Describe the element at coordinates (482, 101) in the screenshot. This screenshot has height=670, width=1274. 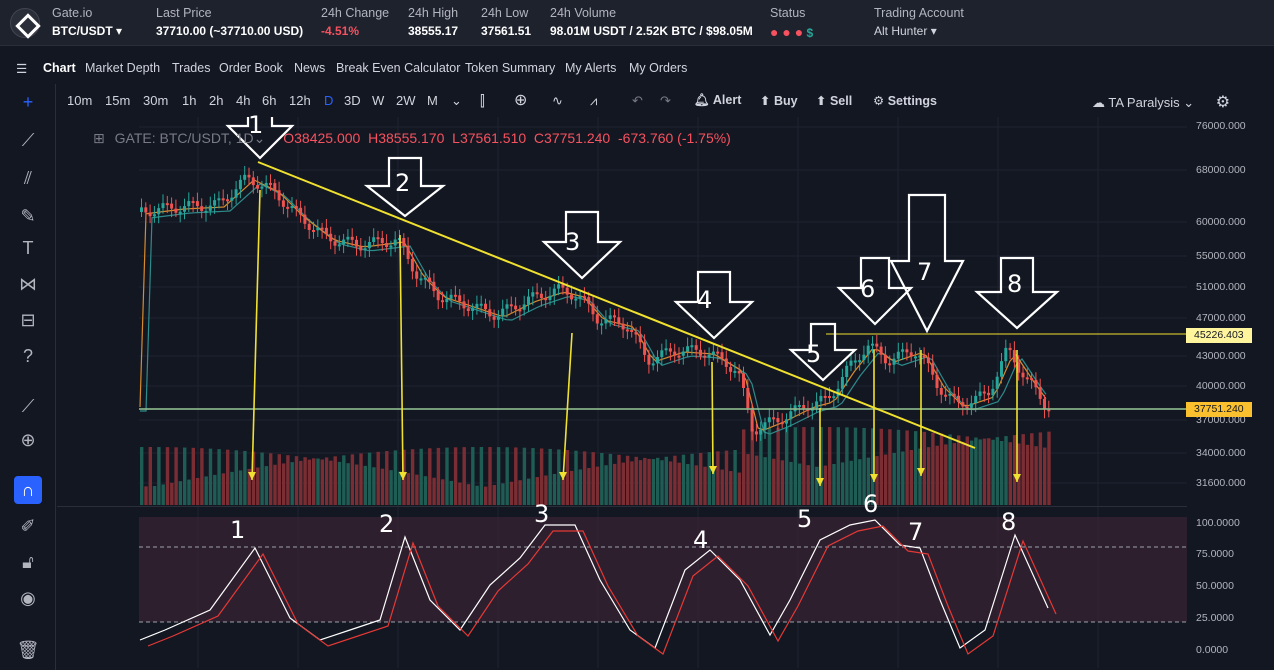
I see `candle-type-icon: ⫿` at that location.